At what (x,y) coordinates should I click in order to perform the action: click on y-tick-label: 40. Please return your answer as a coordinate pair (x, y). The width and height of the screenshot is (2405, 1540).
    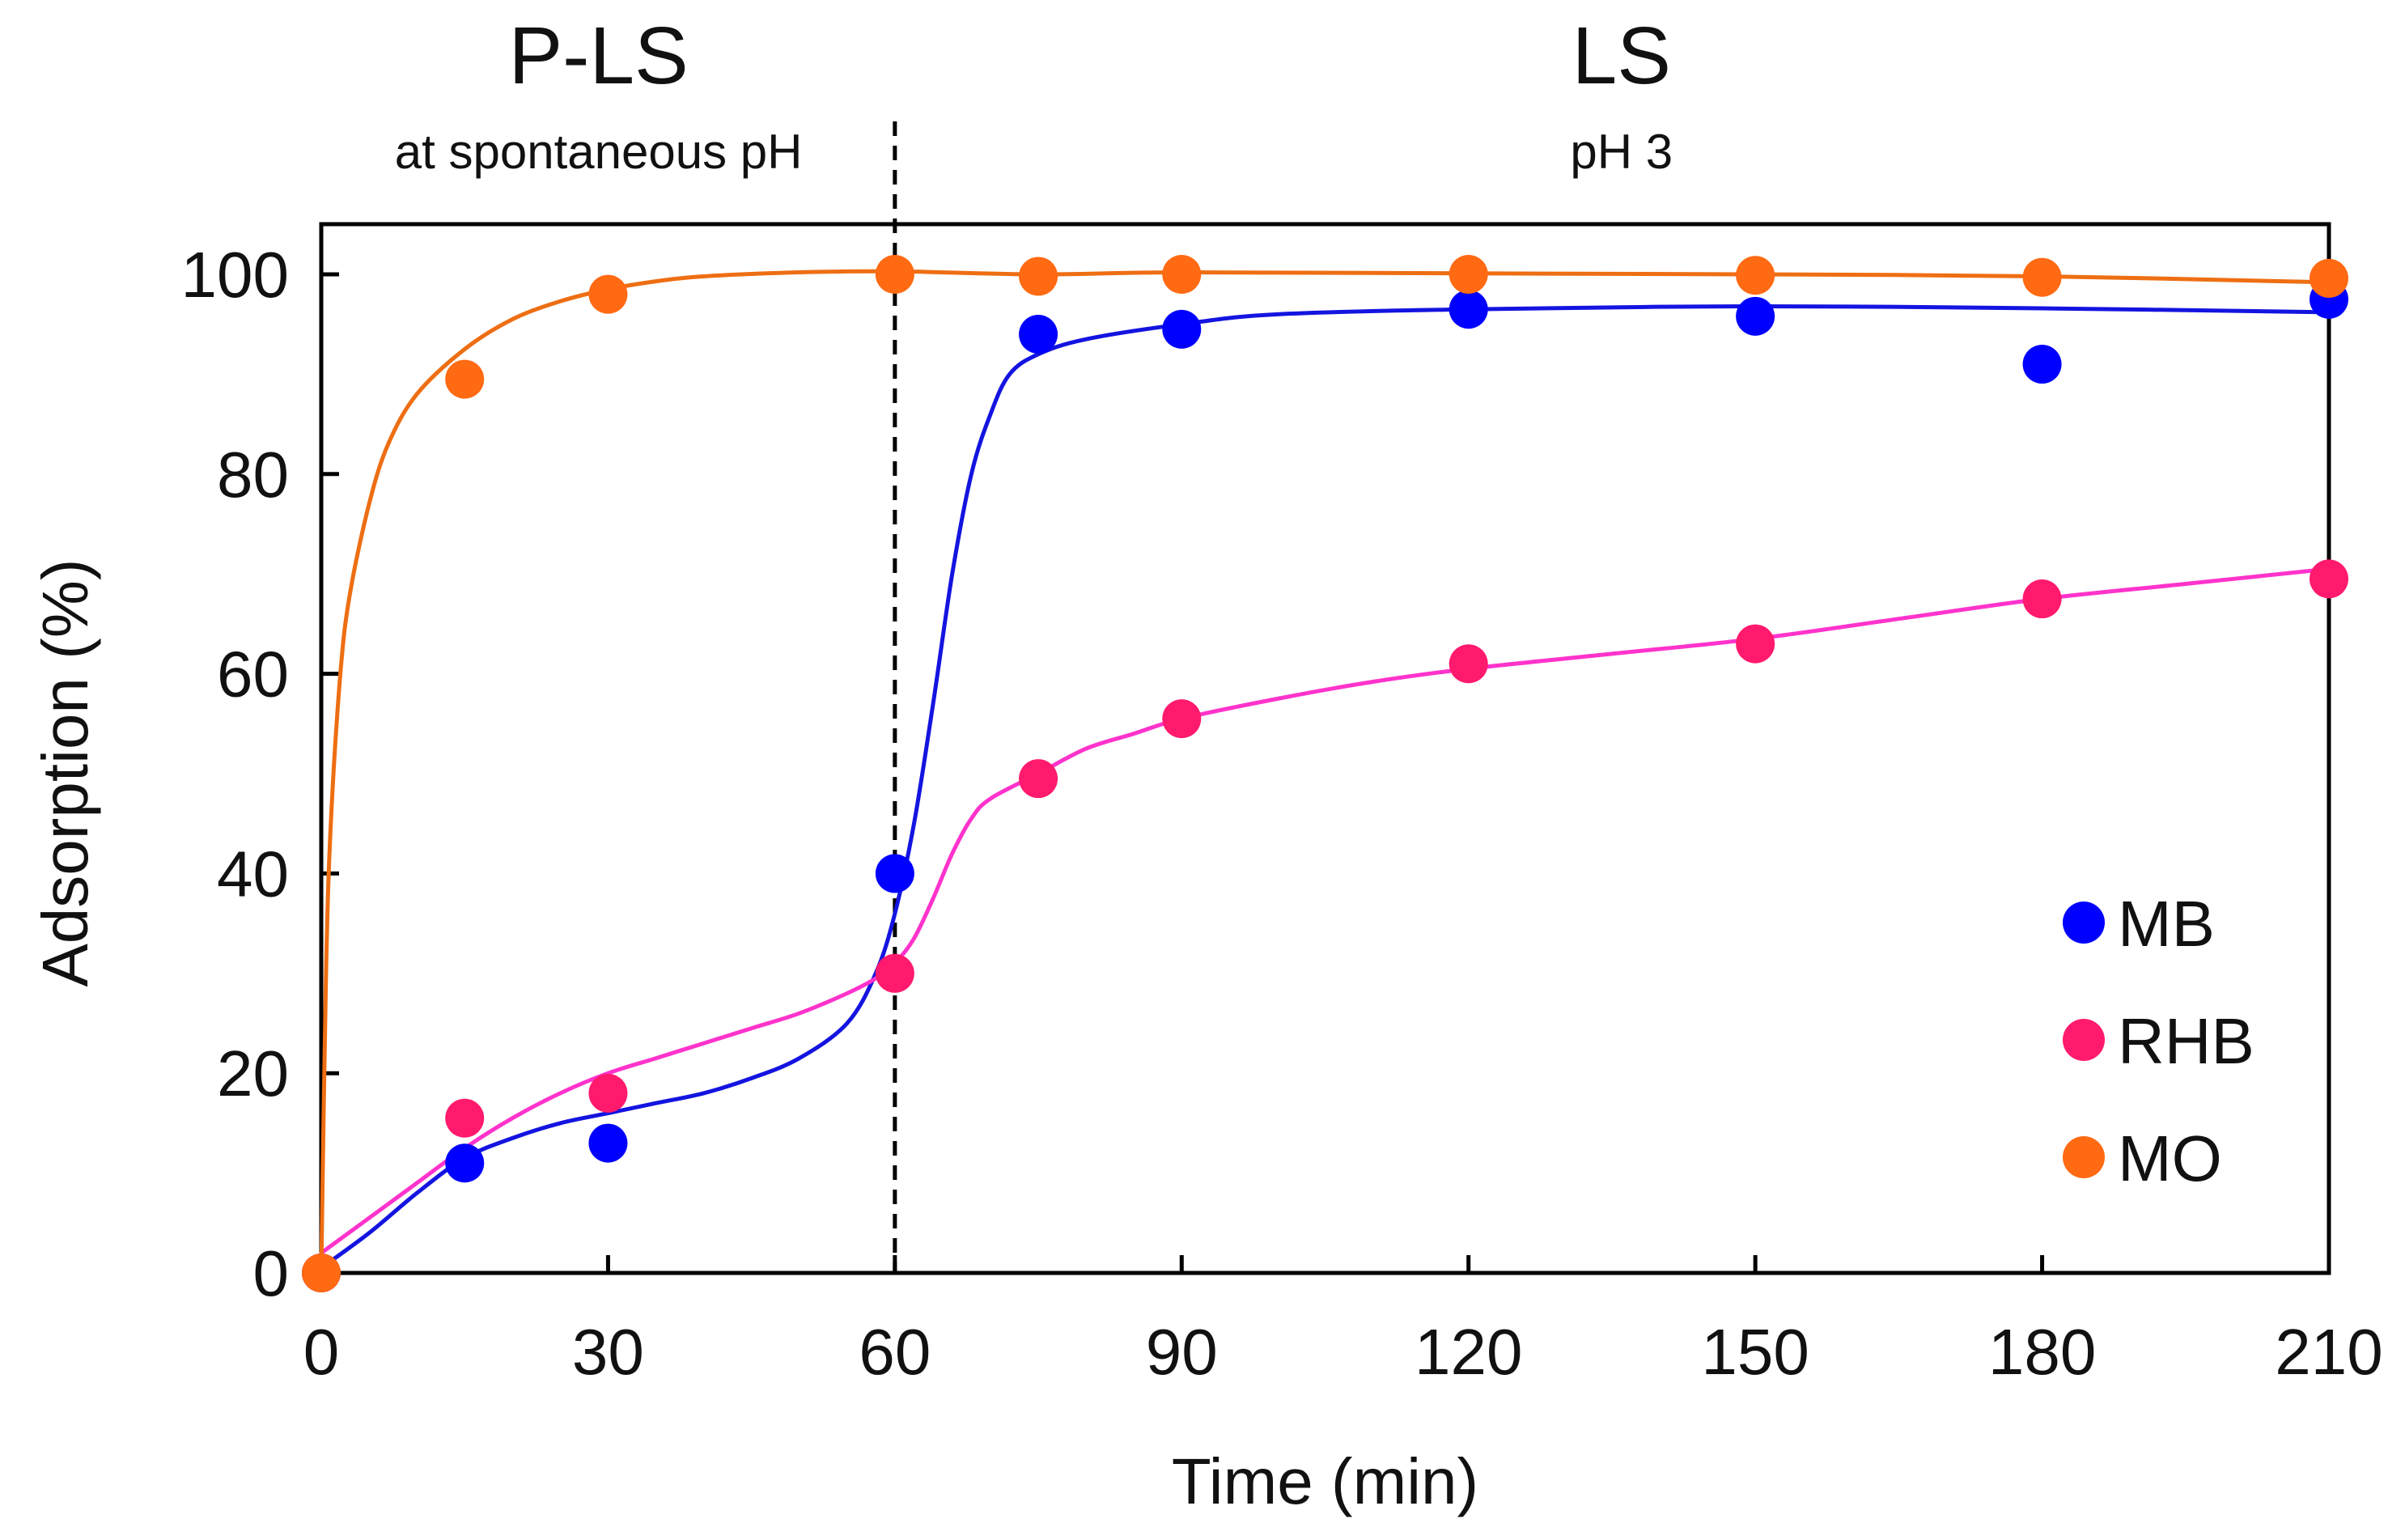
    Looking at the image, I should click on (253, 874).